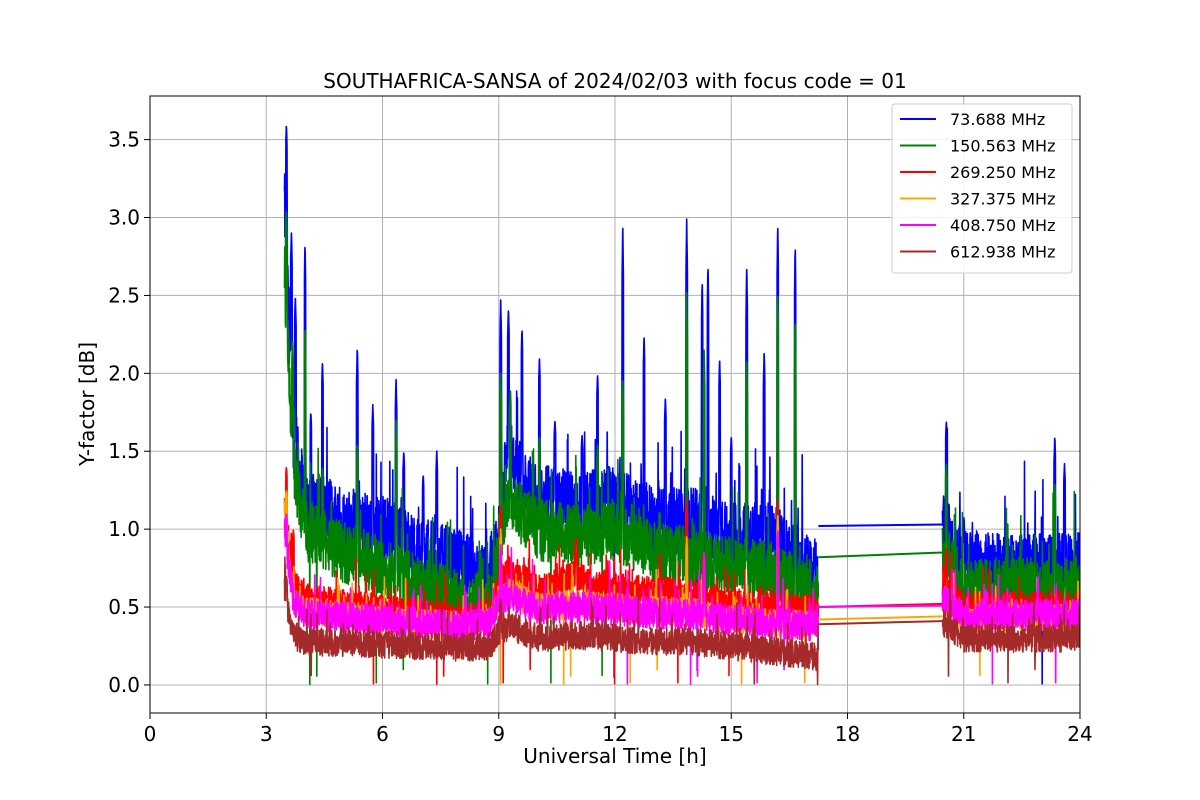 The height and width of the screenshot is (800, 1200). I want to click on x-tick-label: 24, so click(1079, 734).